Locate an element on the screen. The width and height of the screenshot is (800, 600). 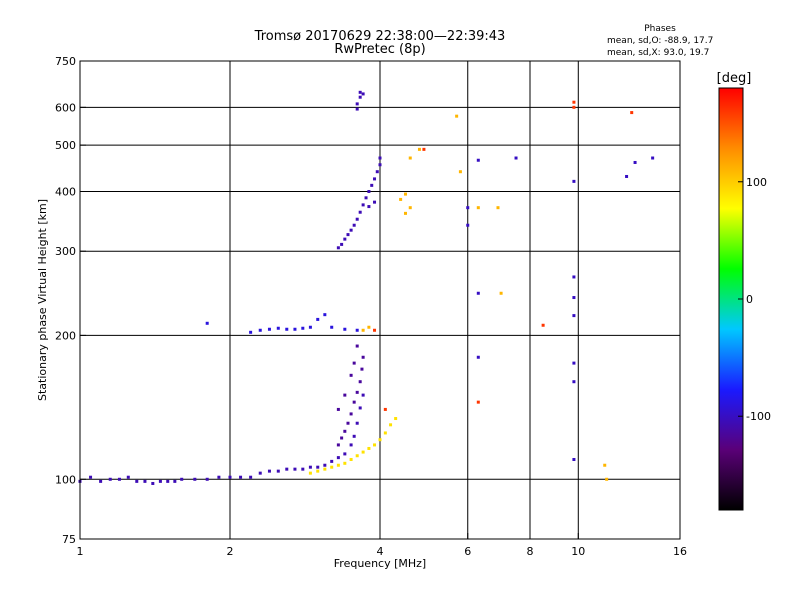
y-axis: 75 100 200 300 400 500 600 750 is located at coordinates (70, 300).